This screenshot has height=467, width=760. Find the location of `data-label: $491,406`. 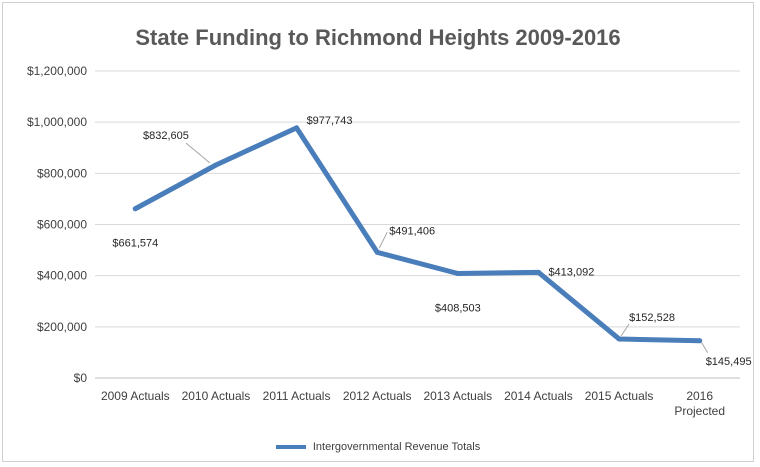

data-label: $491,406 is located at coordinates (412, 231).